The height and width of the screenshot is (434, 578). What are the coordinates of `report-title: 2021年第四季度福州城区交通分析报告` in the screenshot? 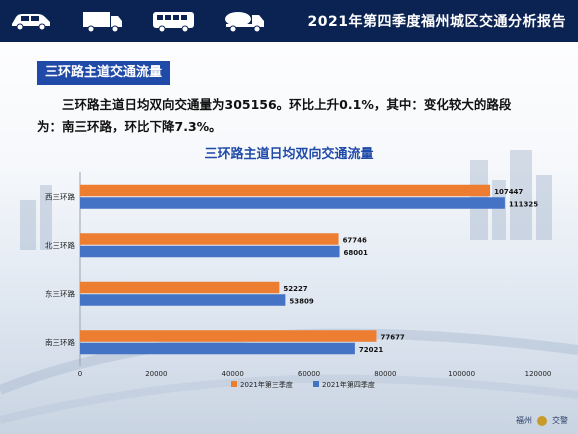 It's located at (436, 22).